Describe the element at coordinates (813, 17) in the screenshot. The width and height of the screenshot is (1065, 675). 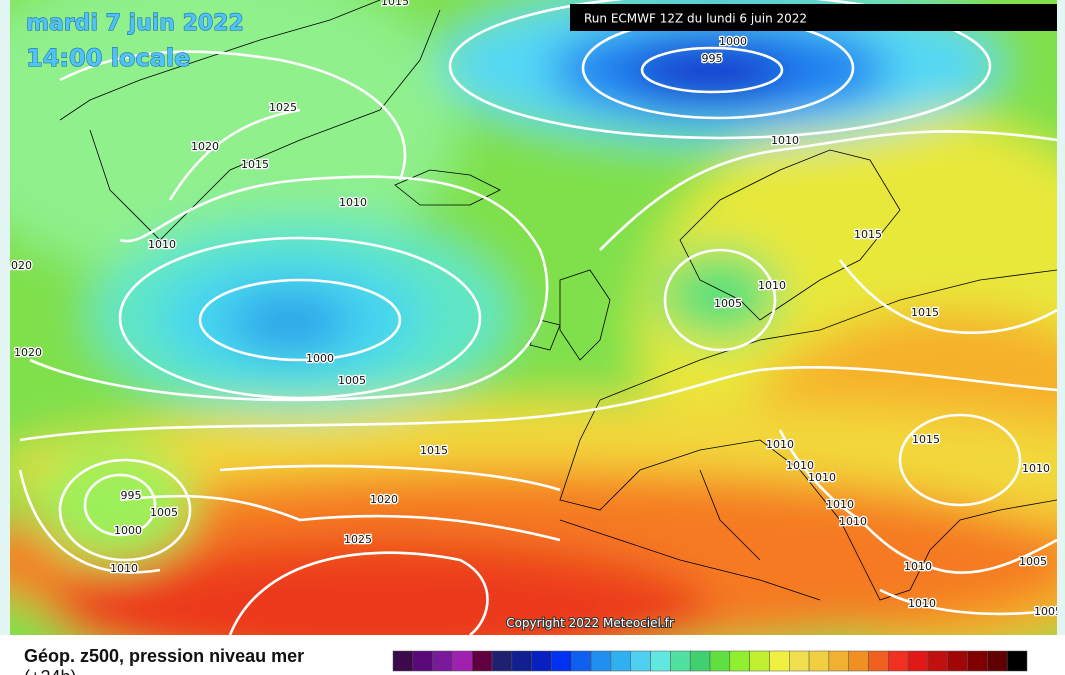
I see `run-banner` at that location.